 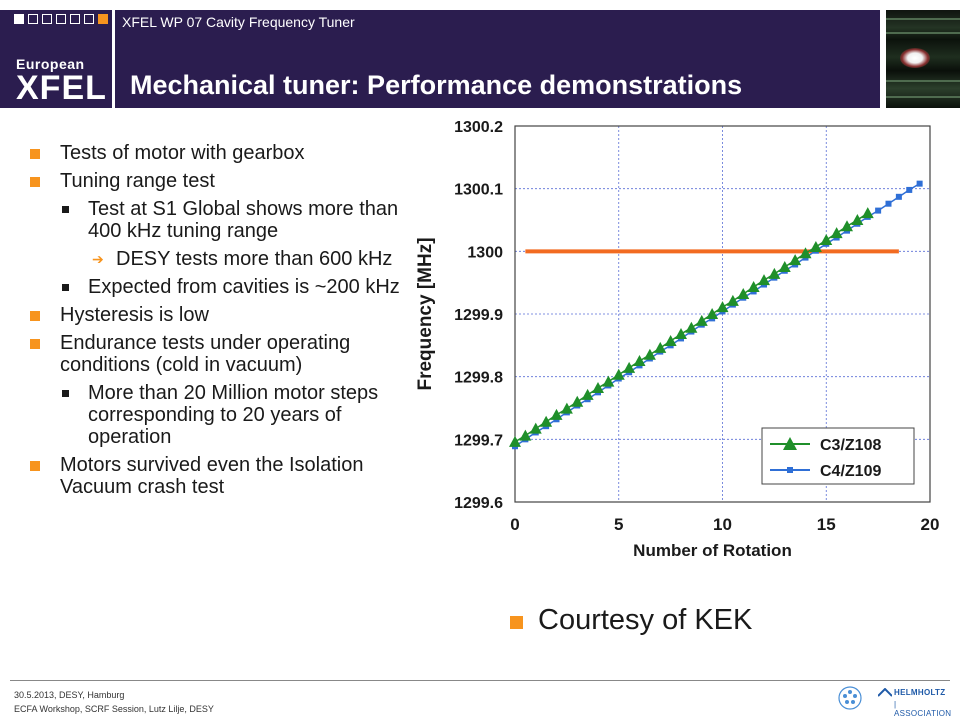 I want to click on legend-label: C4/Z109, so click(x=850, y=471).